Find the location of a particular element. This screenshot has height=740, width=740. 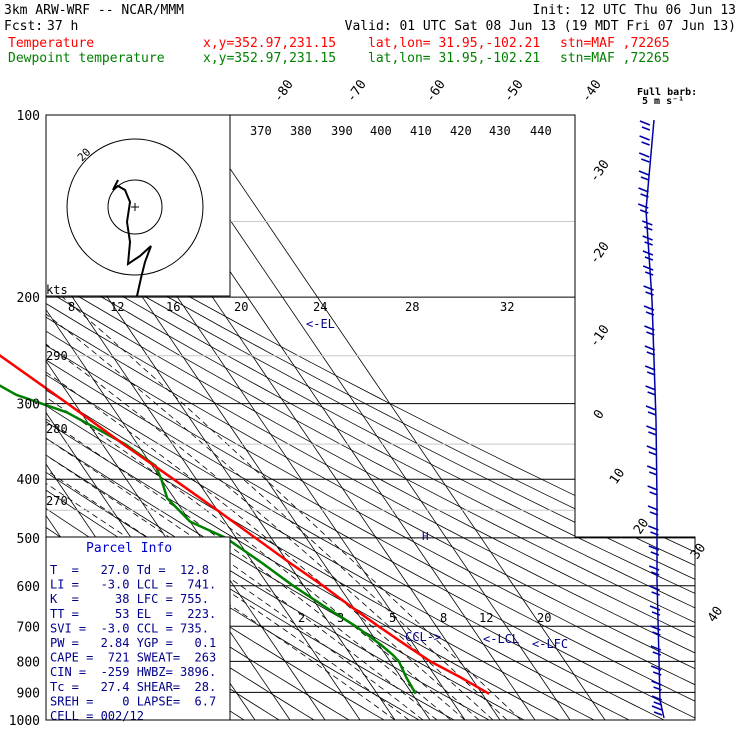

isotherm-label: 10 is located at coordinates (617, 476).